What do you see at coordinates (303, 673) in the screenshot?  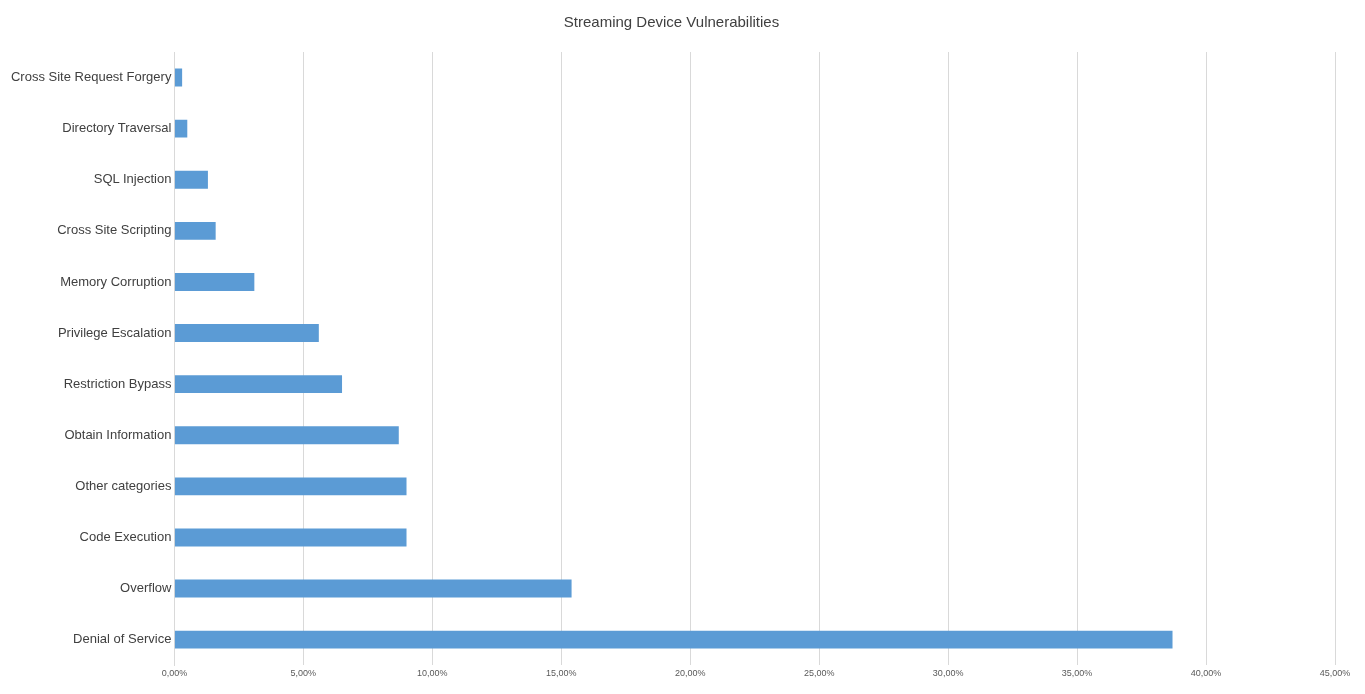 I see `x-tick-label: 5,00%` at bounding box center [303, 673].